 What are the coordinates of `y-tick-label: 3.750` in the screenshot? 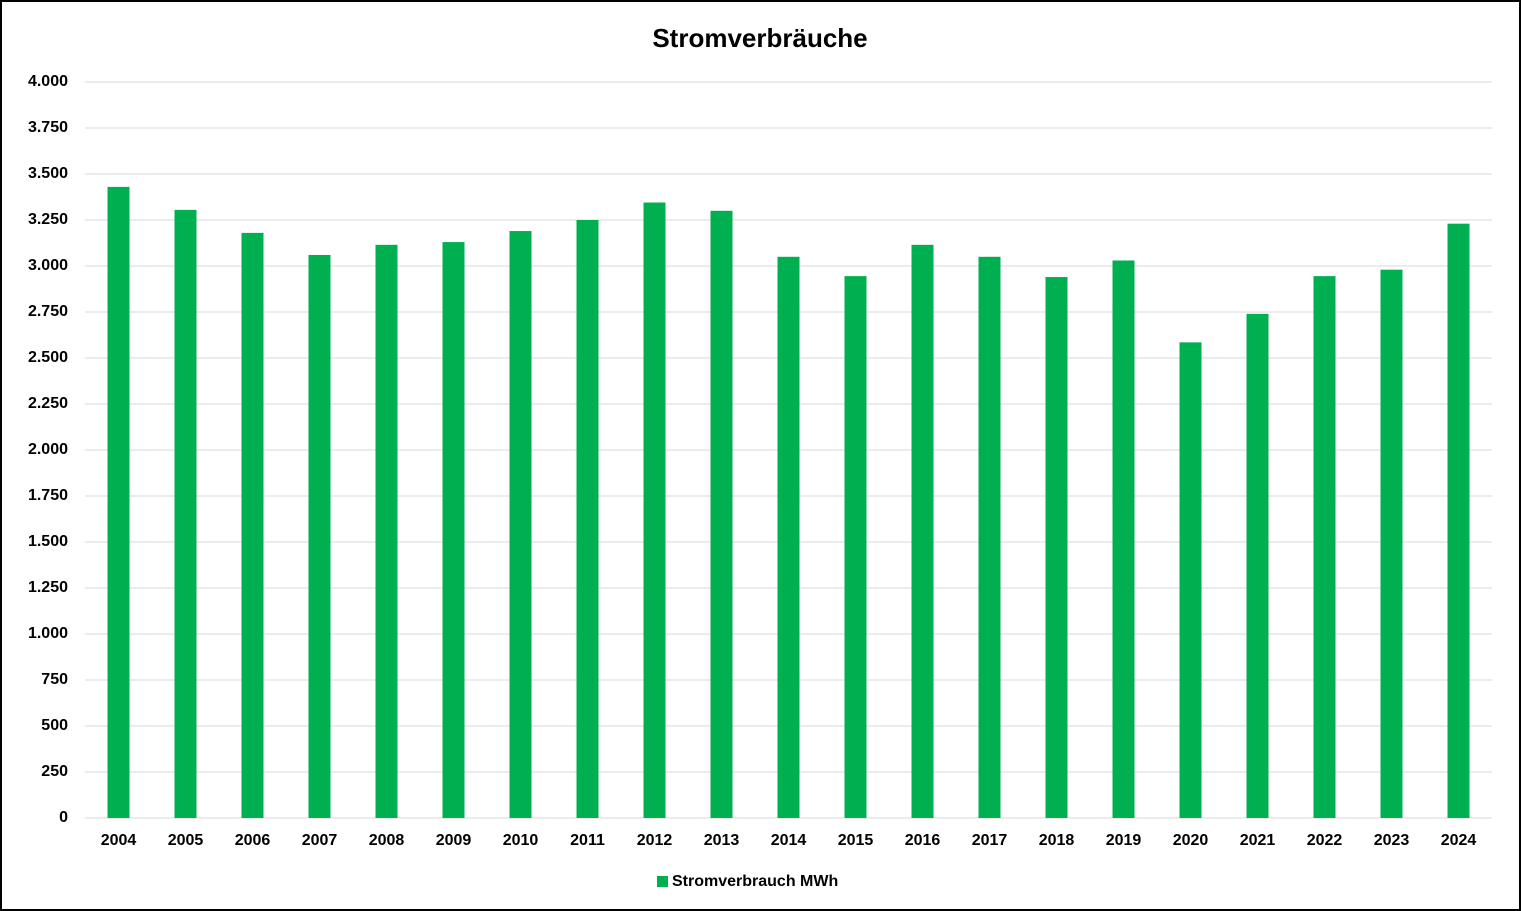 It's located at (48, 127).